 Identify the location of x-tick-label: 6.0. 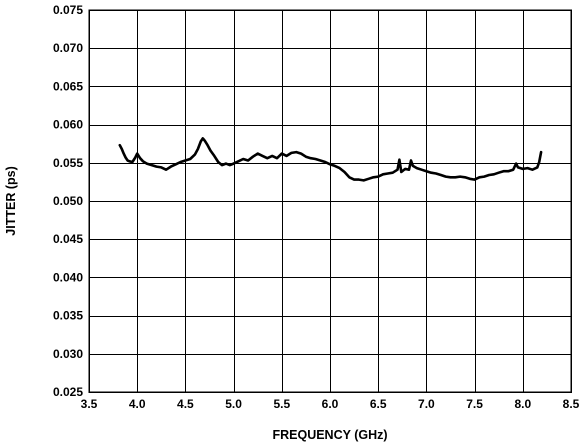
(330, 404).